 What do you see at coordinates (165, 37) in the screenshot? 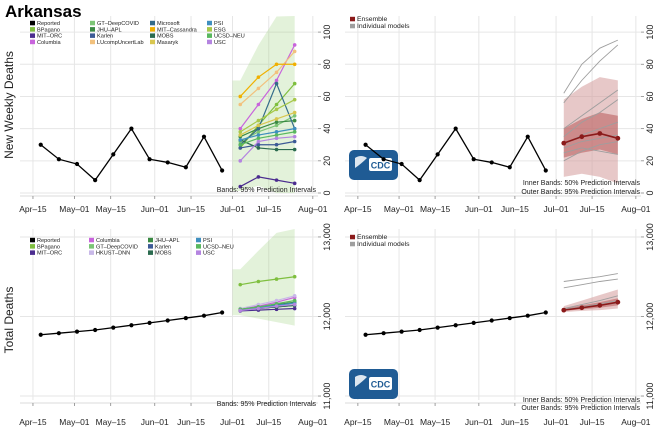
I see `legend-label: MOBS` at bounding box center [165, 37].